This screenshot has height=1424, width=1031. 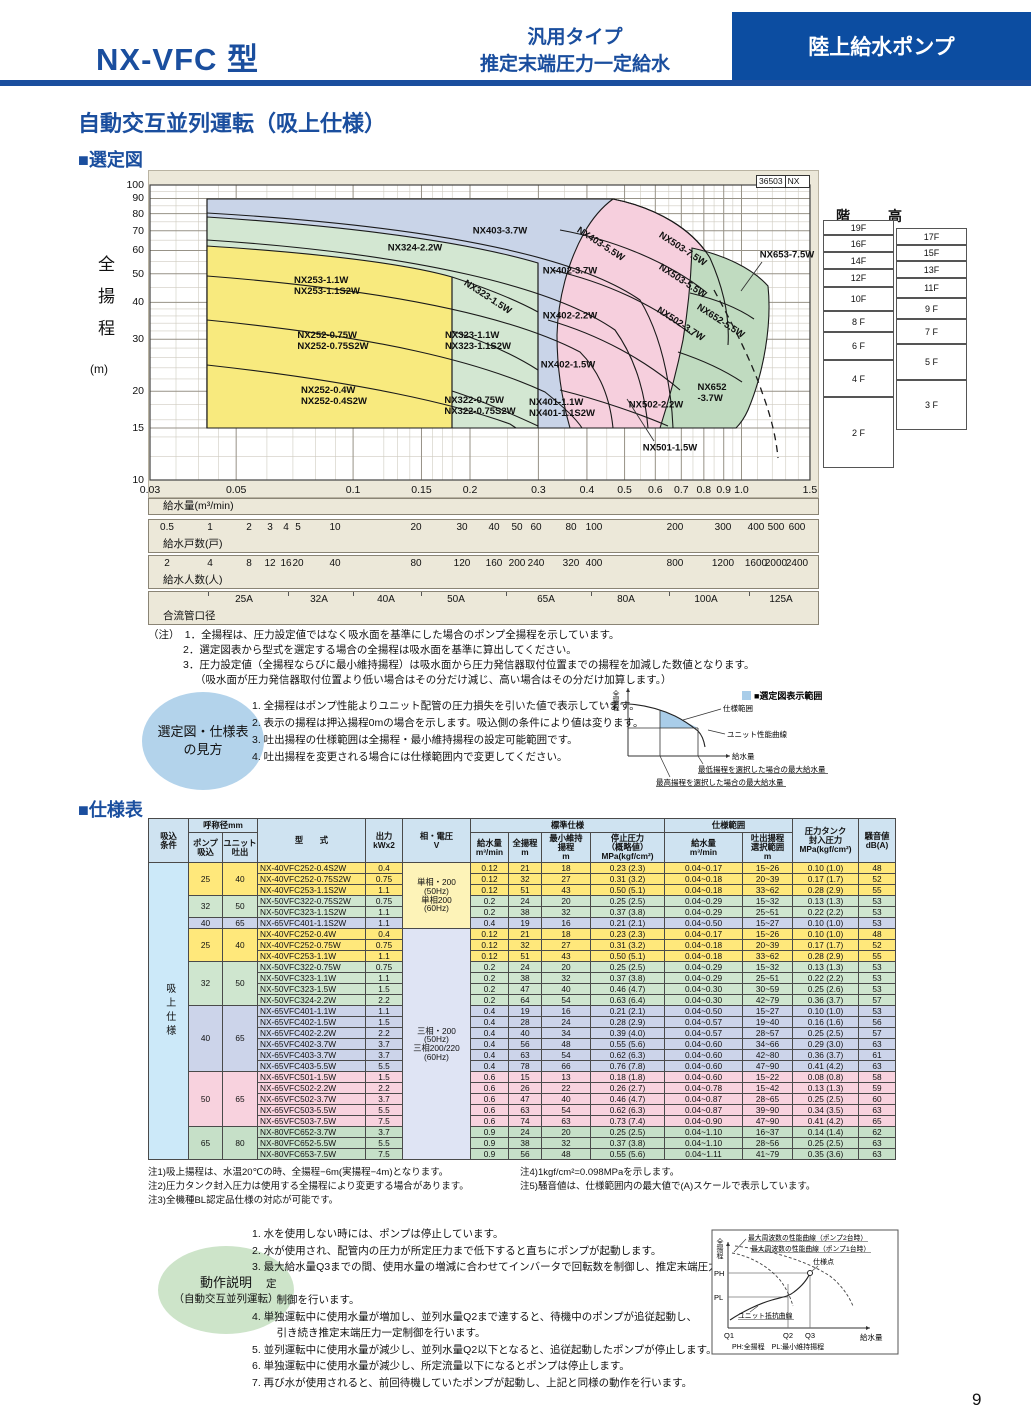 I want to click on scale-tick-label: 5, so click(x=298, y=527).